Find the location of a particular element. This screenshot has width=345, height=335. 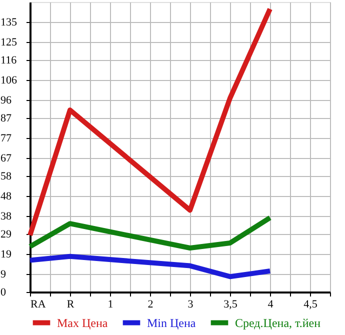

y-tick-label: 48 is located at coordinates (6, 196).